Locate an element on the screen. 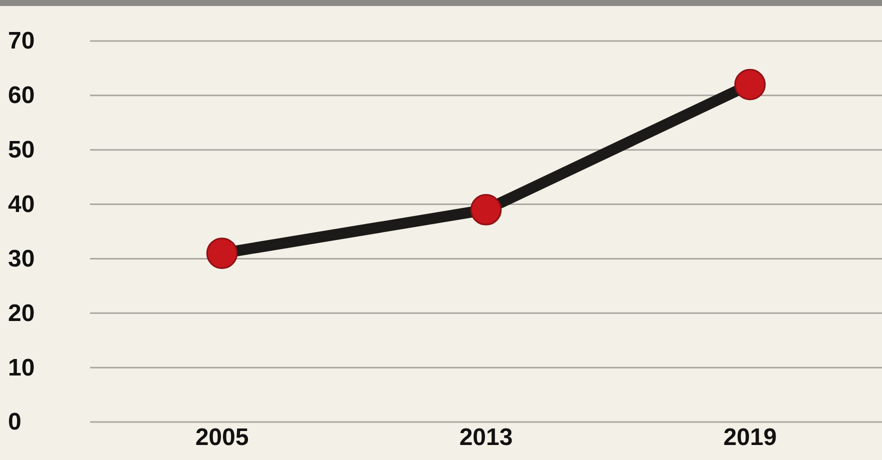 This screenshot has height=460, width=882. y-tick-label: 10 is located at coordinates (21, 368).